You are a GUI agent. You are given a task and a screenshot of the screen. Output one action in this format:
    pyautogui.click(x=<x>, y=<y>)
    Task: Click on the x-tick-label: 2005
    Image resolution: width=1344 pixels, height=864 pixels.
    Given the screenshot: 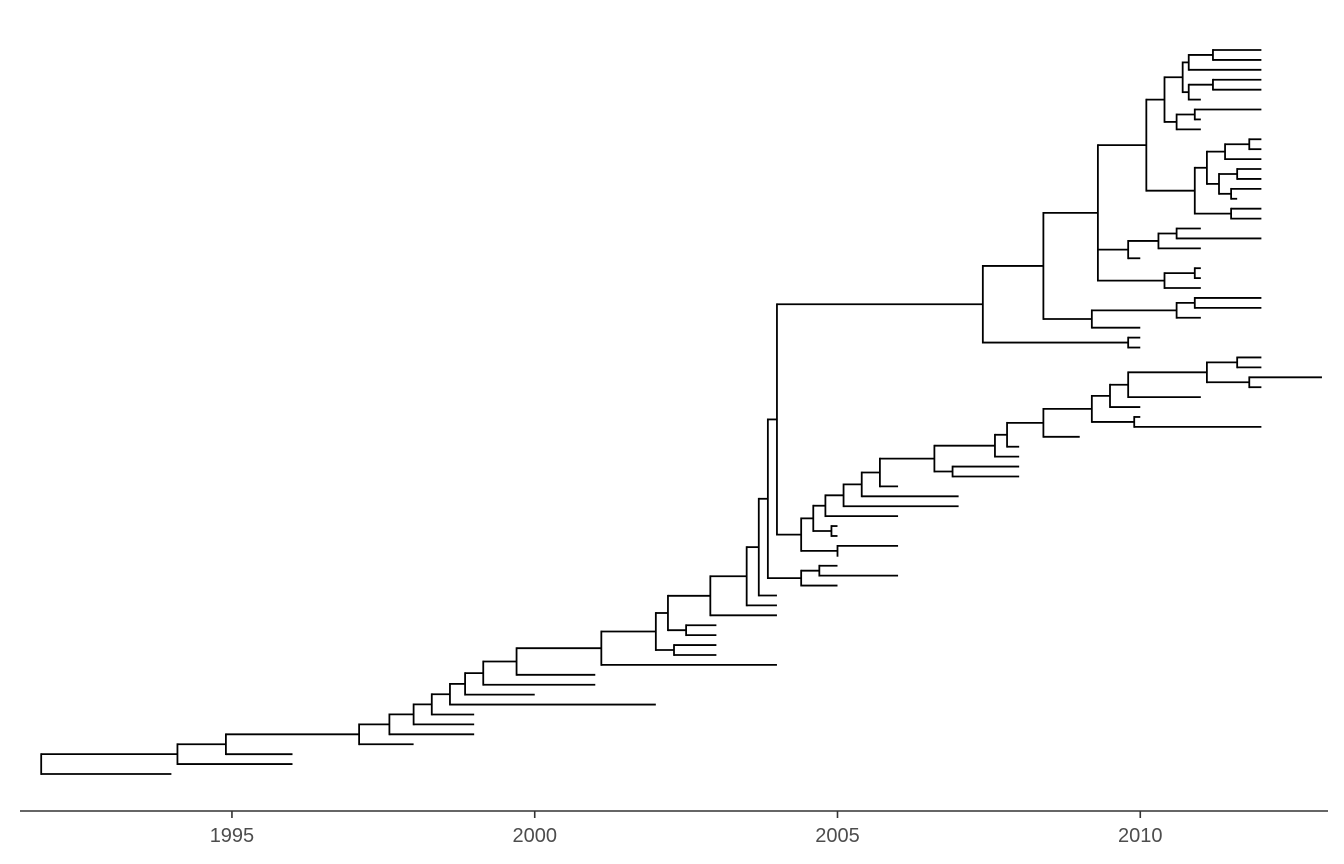 What is the action you would take?
    pyautogui.click(x=837, y=836)
    